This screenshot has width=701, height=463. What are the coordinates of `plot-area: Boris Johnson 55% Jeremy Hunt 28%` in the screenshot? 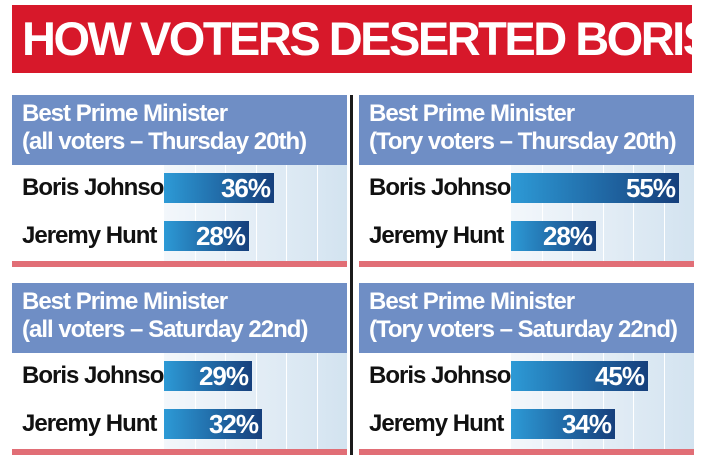 It's located at (526, 216).